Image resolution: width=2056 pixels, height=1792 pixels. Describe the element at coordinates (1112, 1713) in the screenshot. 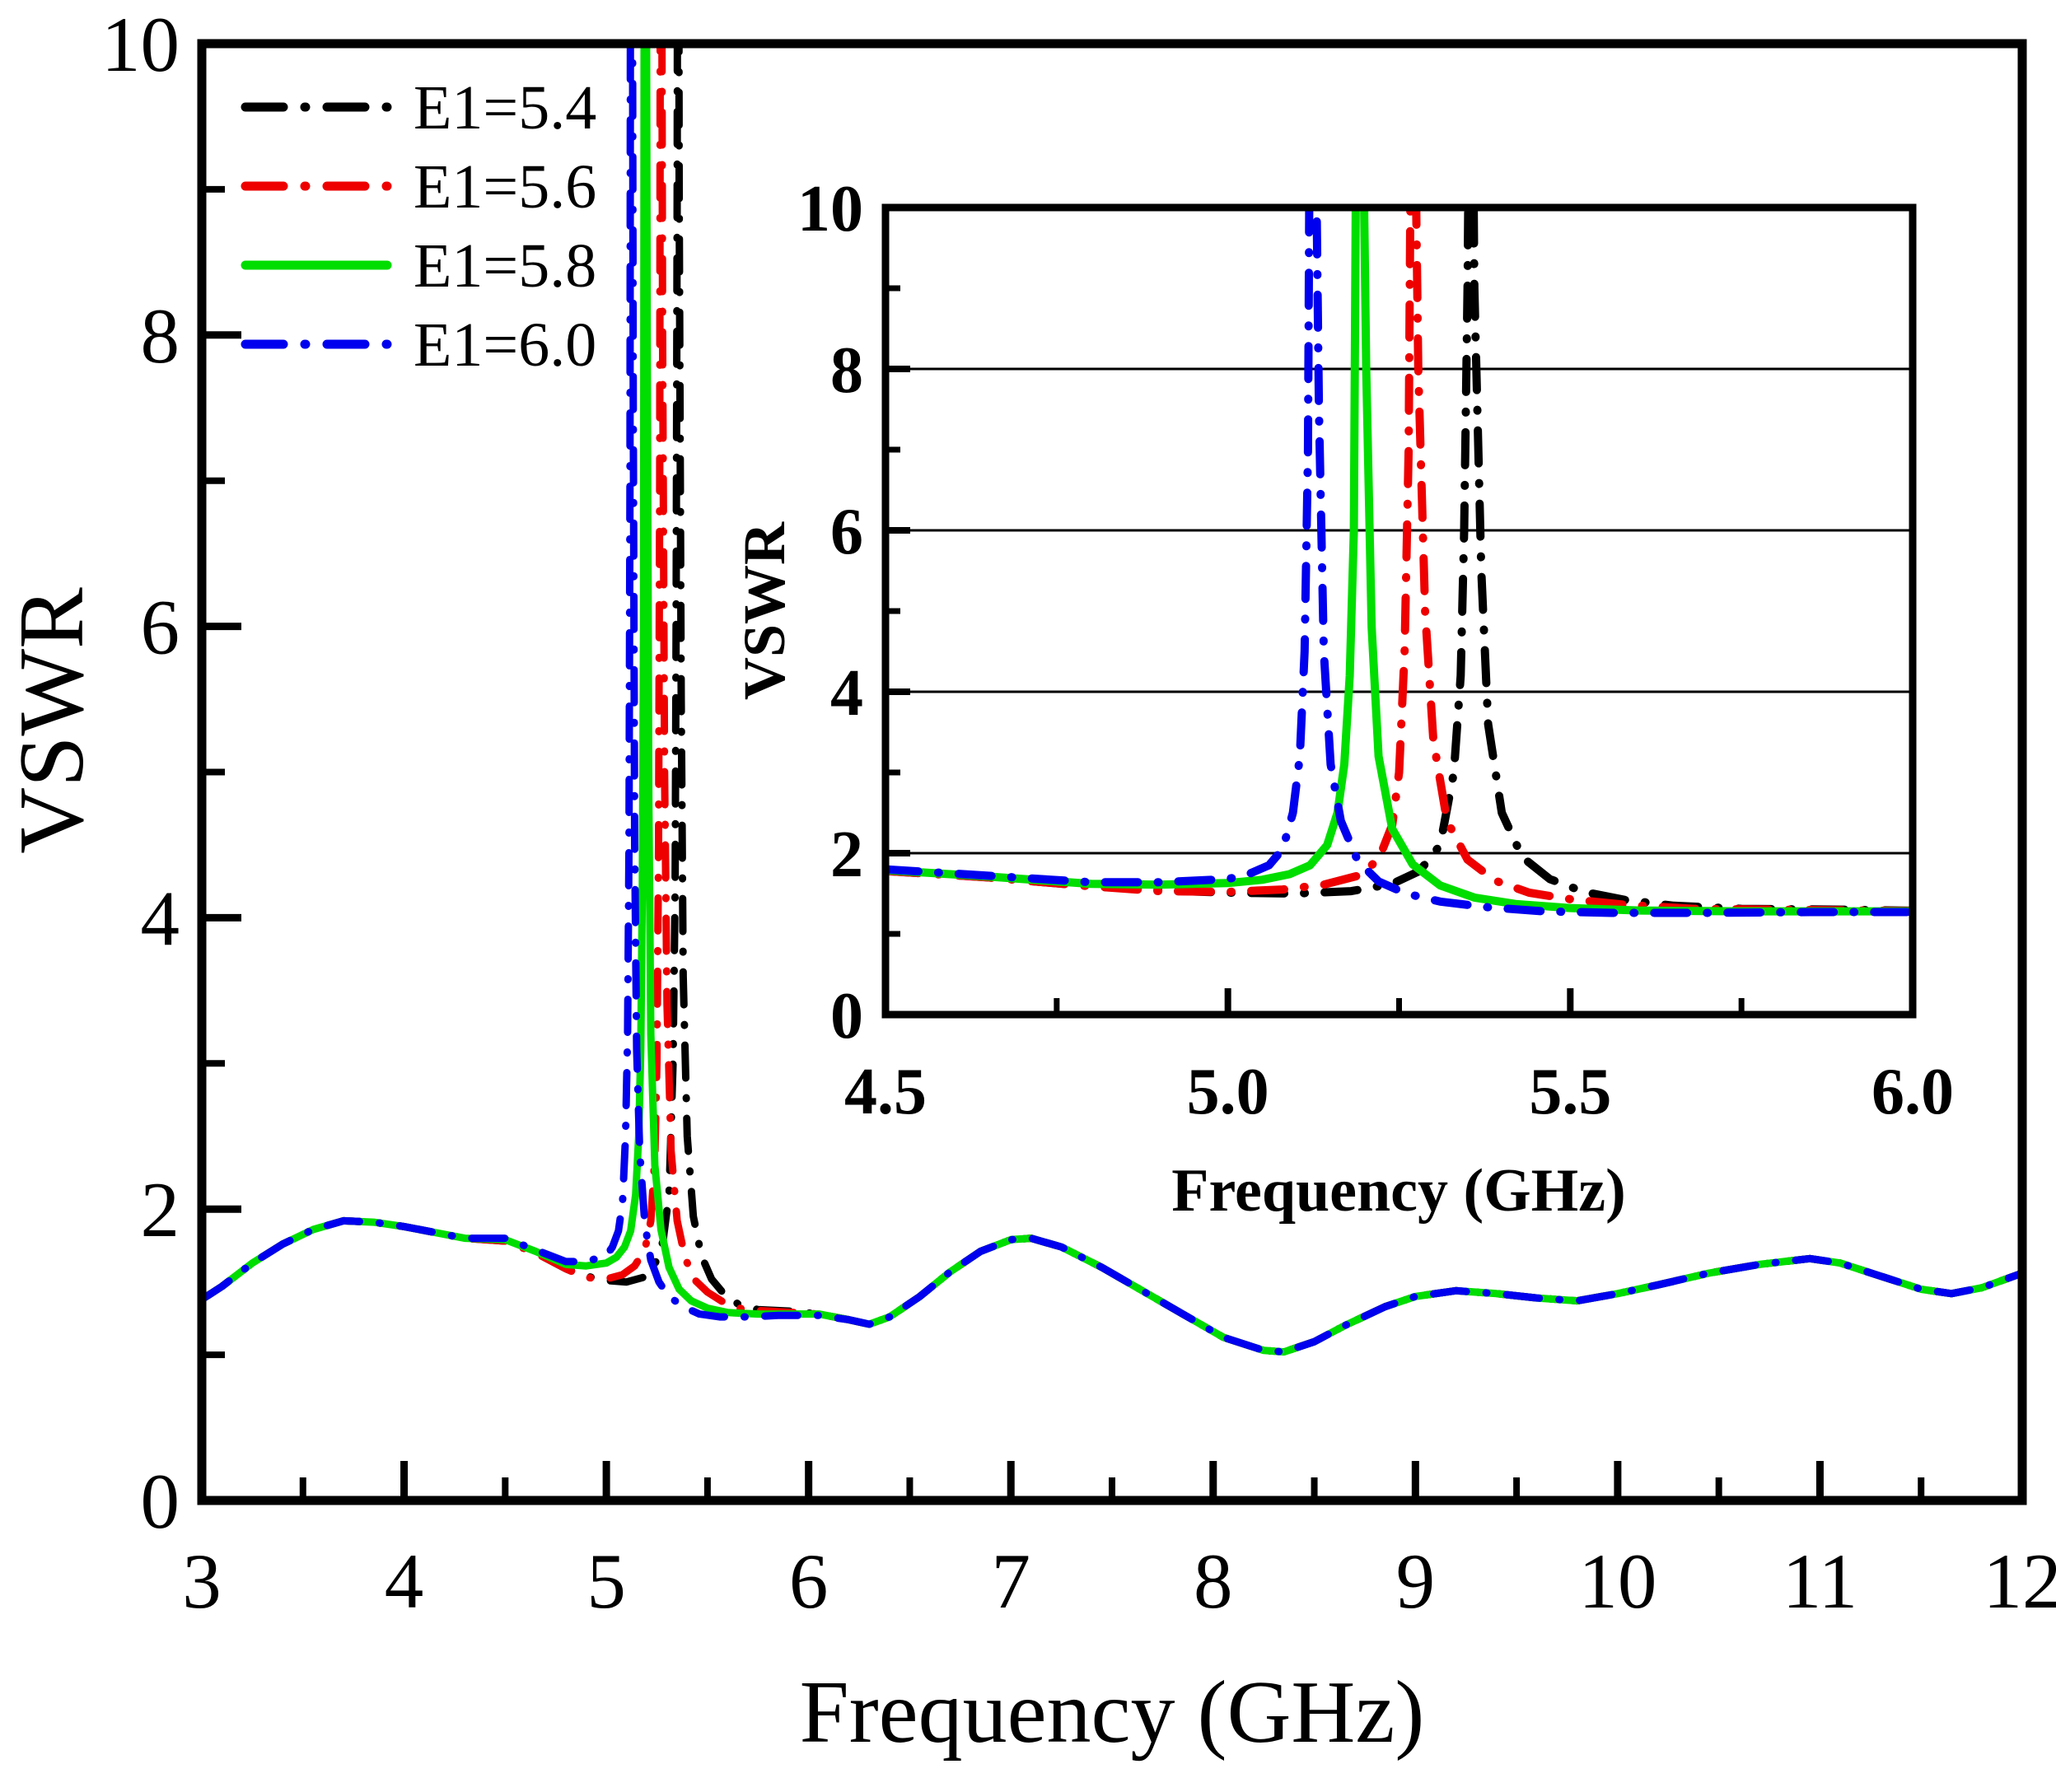

I see `main-x-axis-title: Frequency (GHz)` at that location.